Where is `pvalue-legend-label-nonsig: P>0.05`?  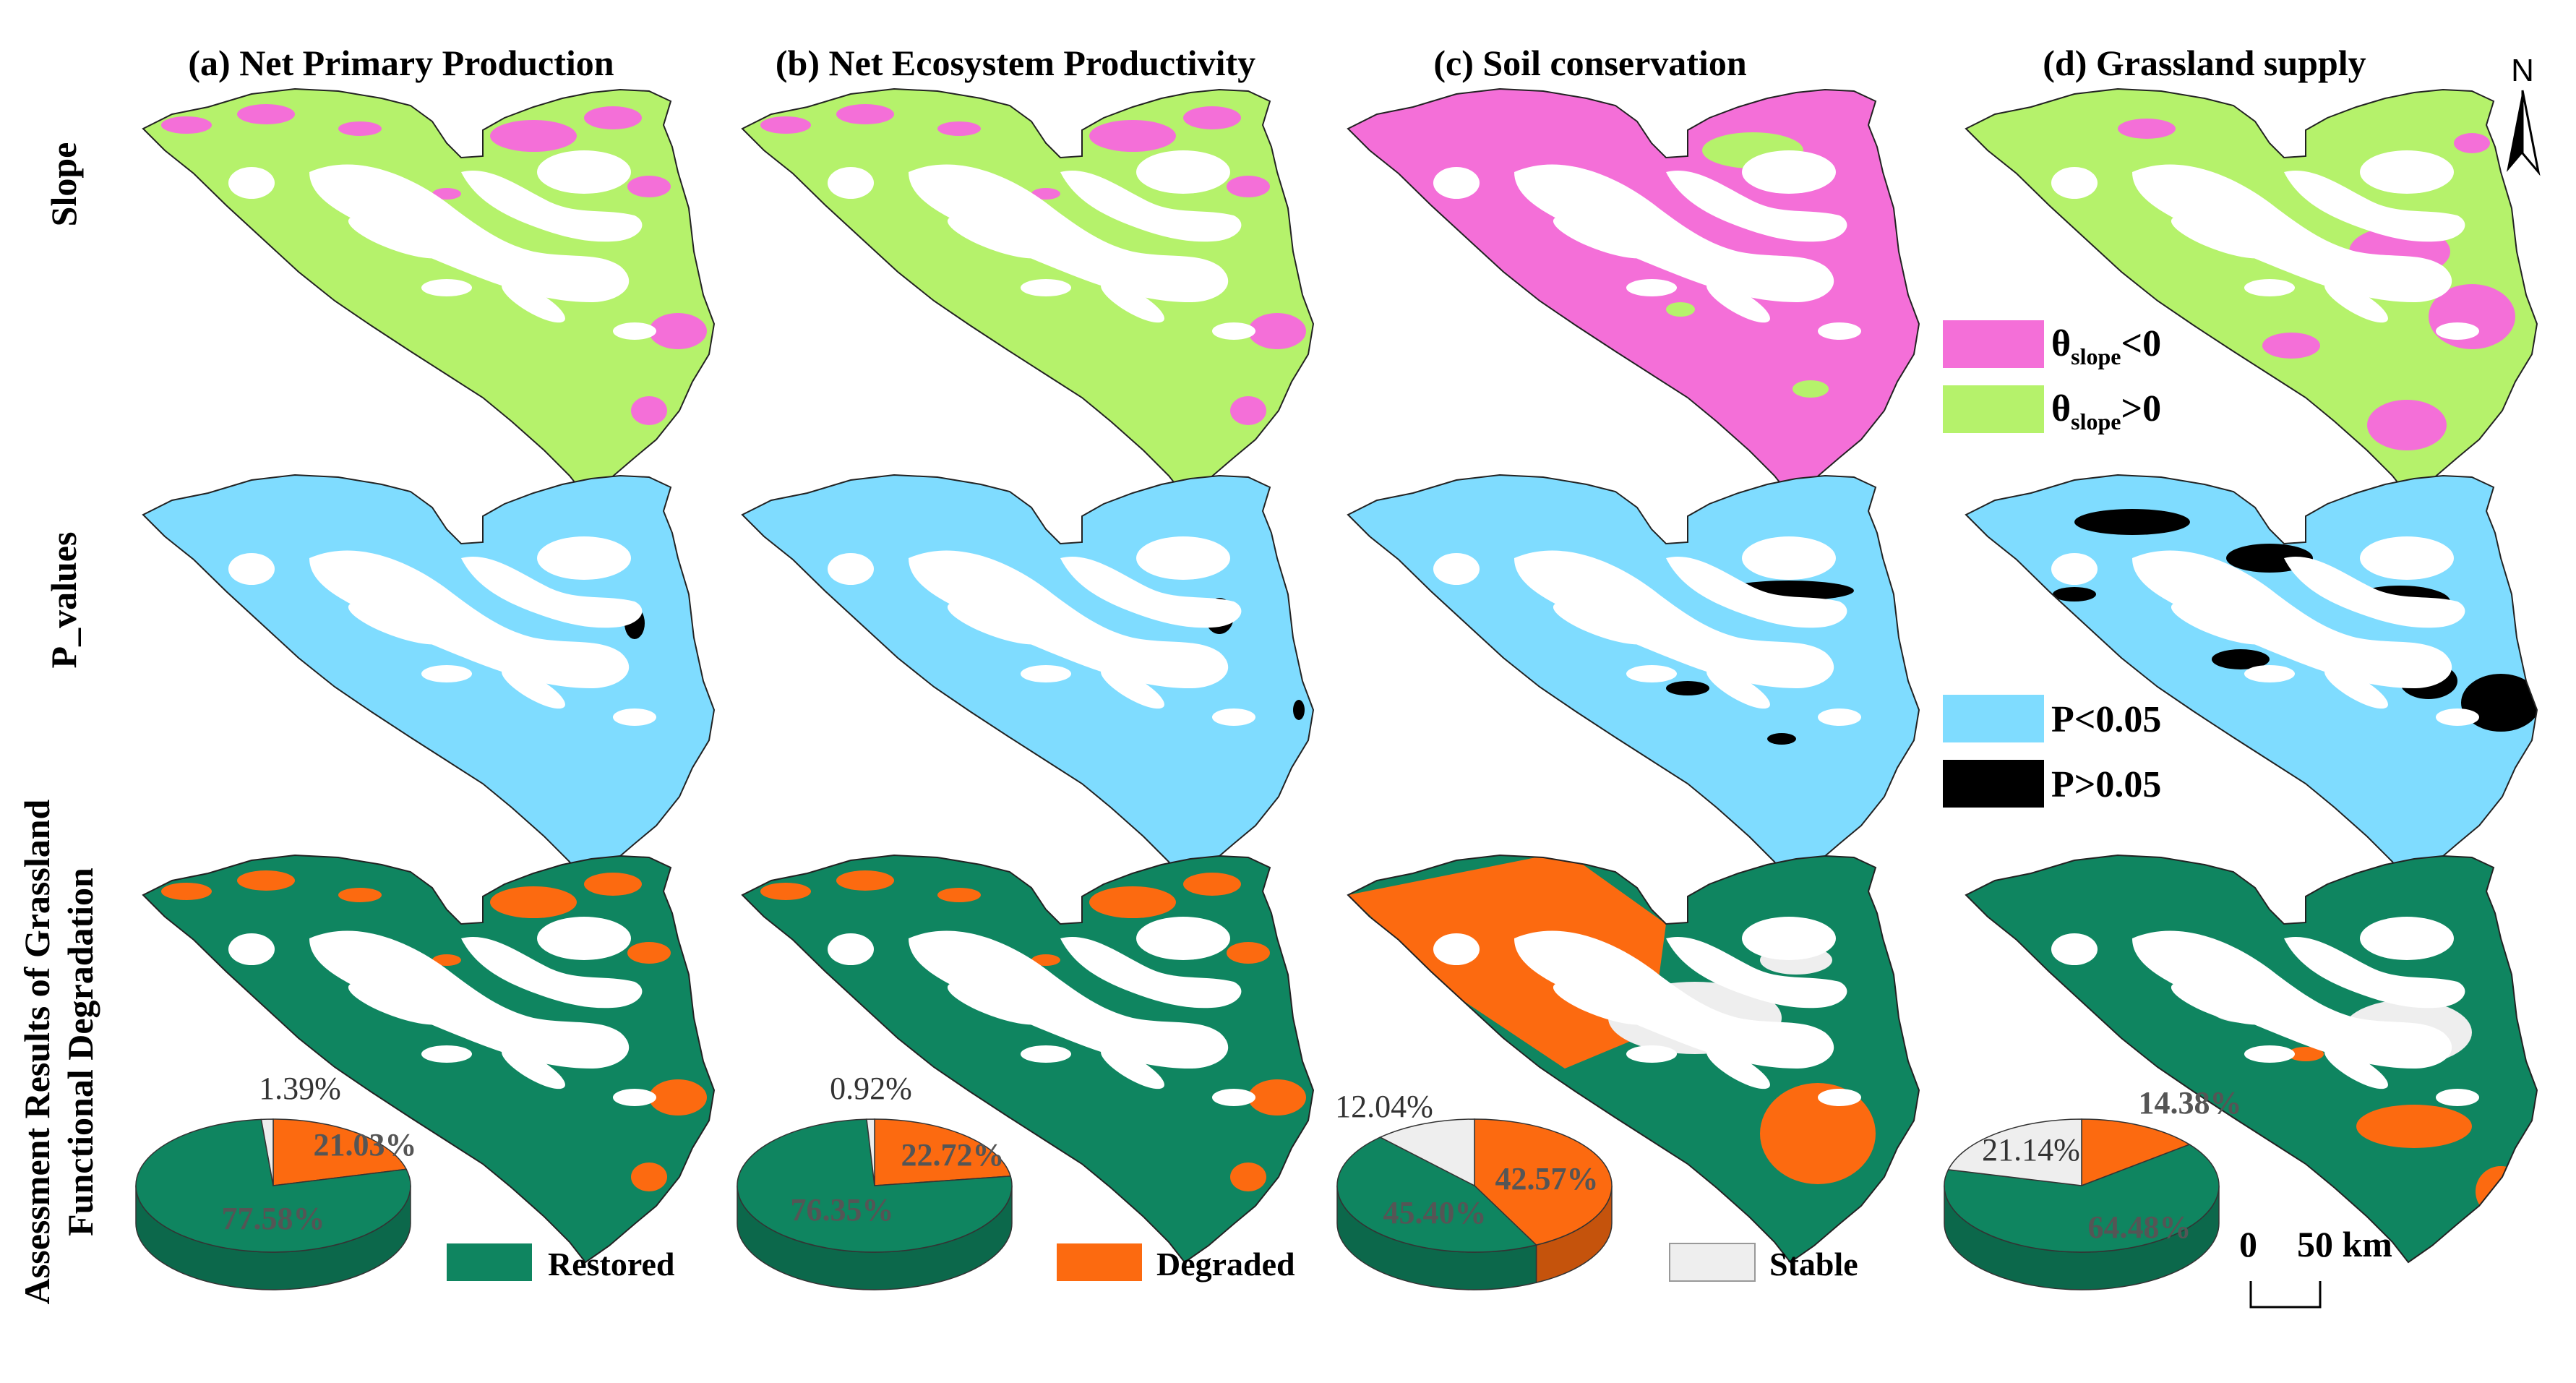
pvalue-legend-label-nonsig: P>0.05 is located at coordinates (2106, 784).